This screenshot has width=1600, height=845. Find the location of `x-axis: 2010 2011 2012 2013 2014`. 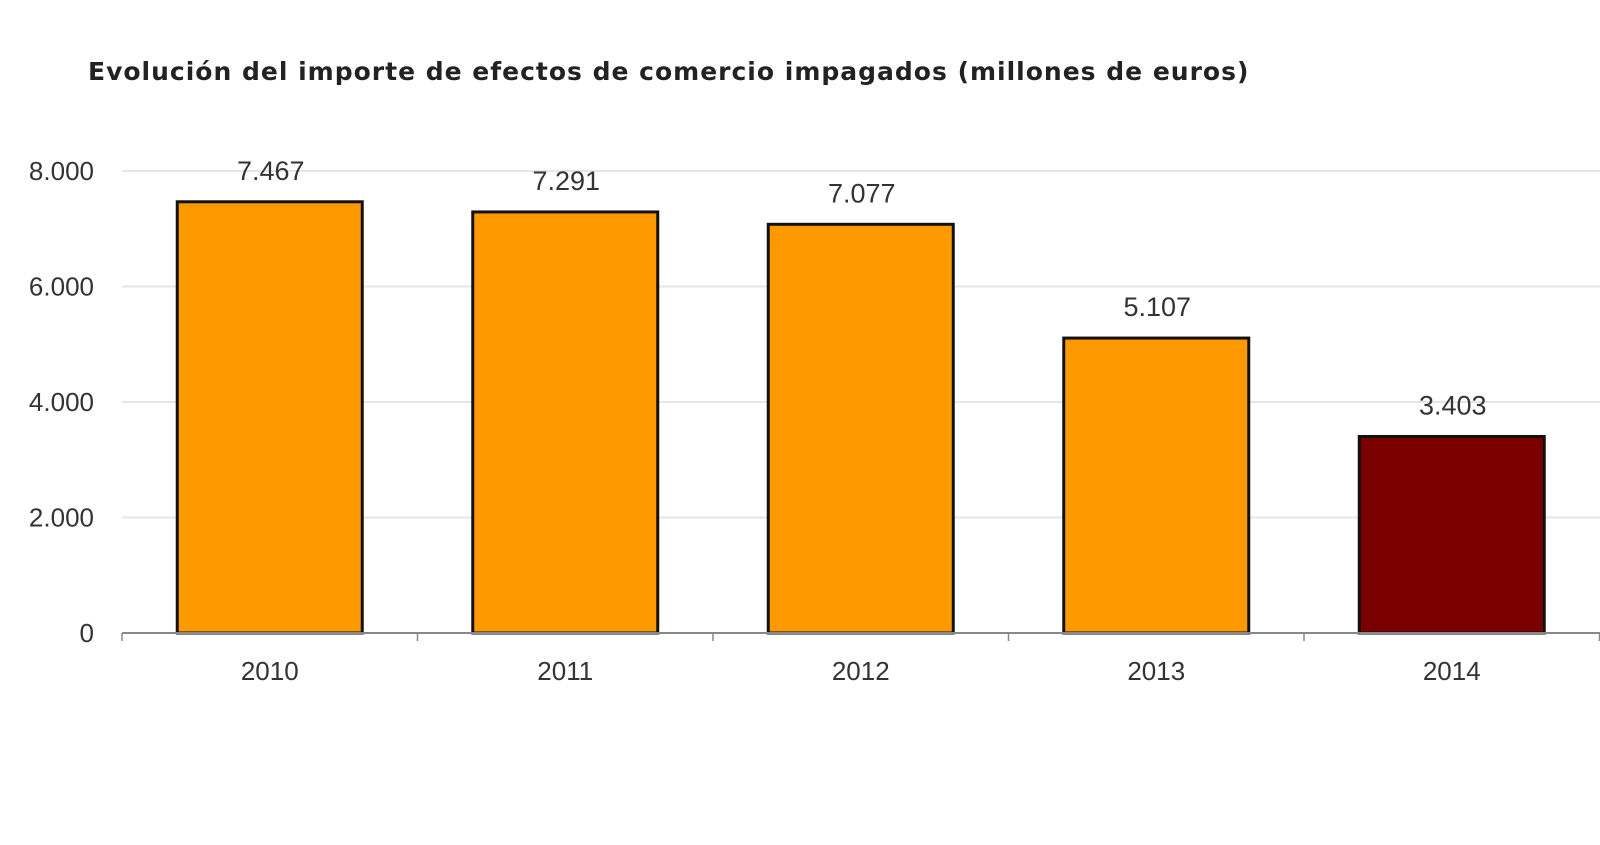

x-axis: 2010 2011 2012 2013 2014 is located at coordinates (860, 659).